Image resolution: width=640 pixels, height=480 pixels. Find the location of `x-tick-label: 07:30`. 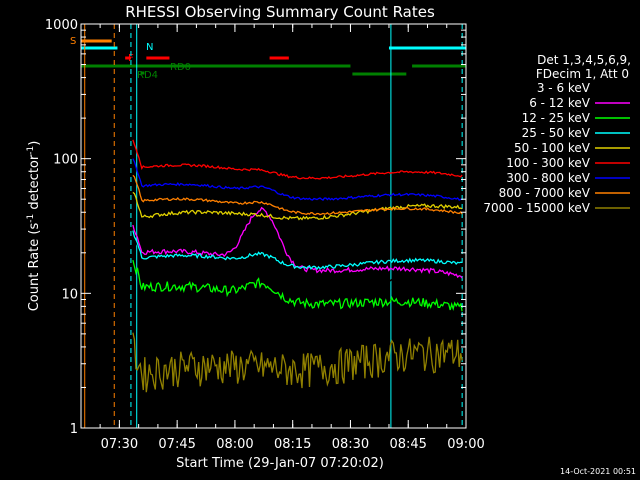

x-tick-label: 07:30 is located at coordinates (119, 444).